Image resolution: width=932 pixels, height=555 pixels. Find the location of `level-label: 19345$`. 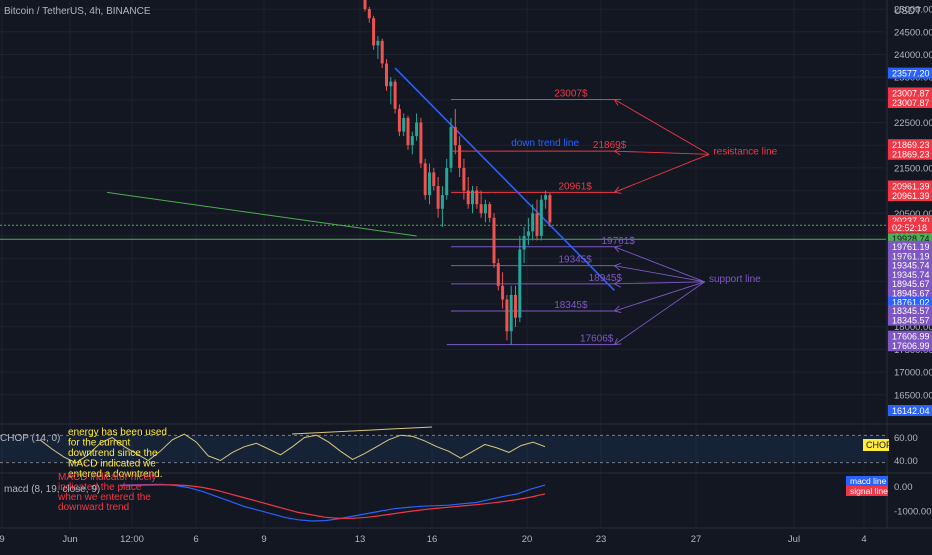

level-label: 19345$ is located at coordinates (576, 260).